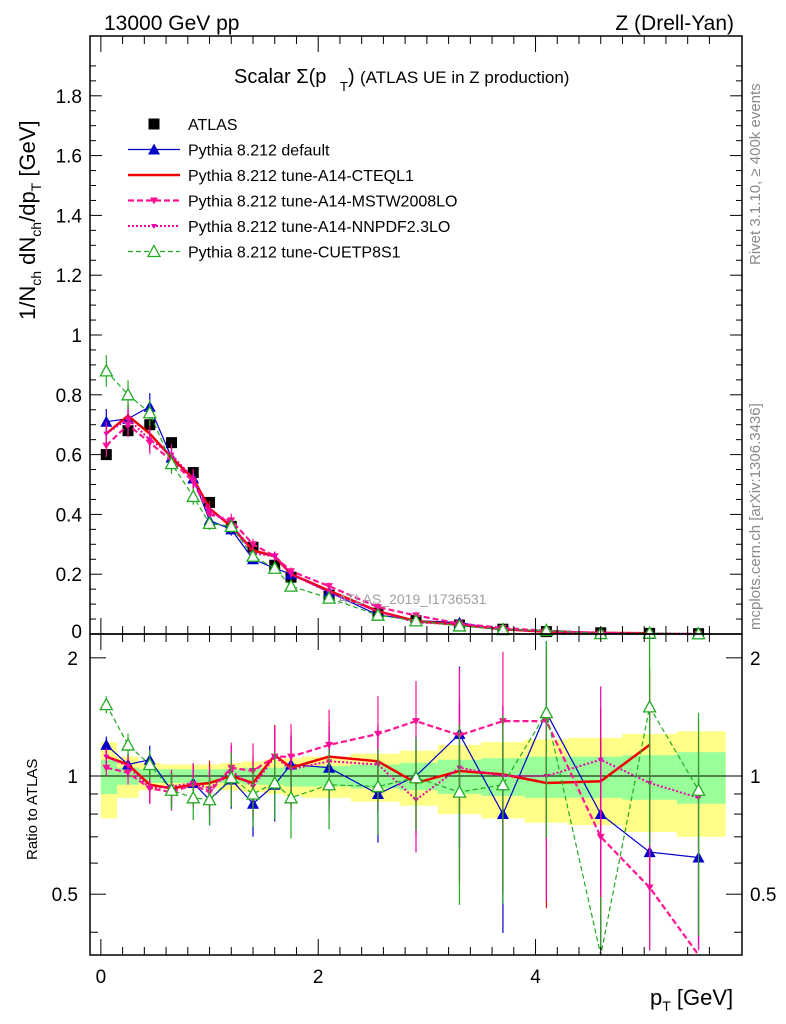 This screenshot has width=786, height=1024. Describe the element at coordinates (72, 777) in the screenshot. I see `ratio-tick-label-left: 1` at that location.